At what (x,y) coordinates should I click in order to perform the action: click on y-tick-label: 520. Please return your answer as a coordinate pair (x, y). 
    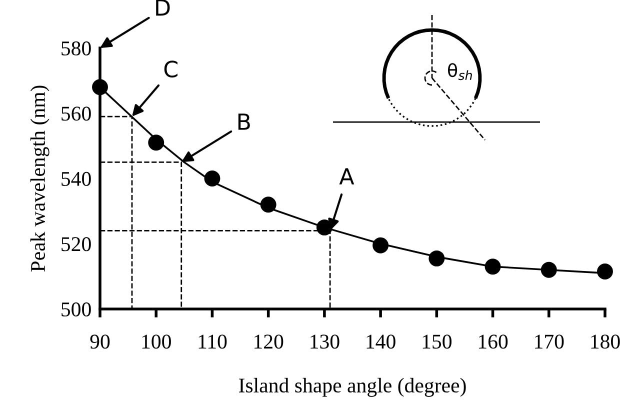
    Looking at the image, I should click on (76, 244).